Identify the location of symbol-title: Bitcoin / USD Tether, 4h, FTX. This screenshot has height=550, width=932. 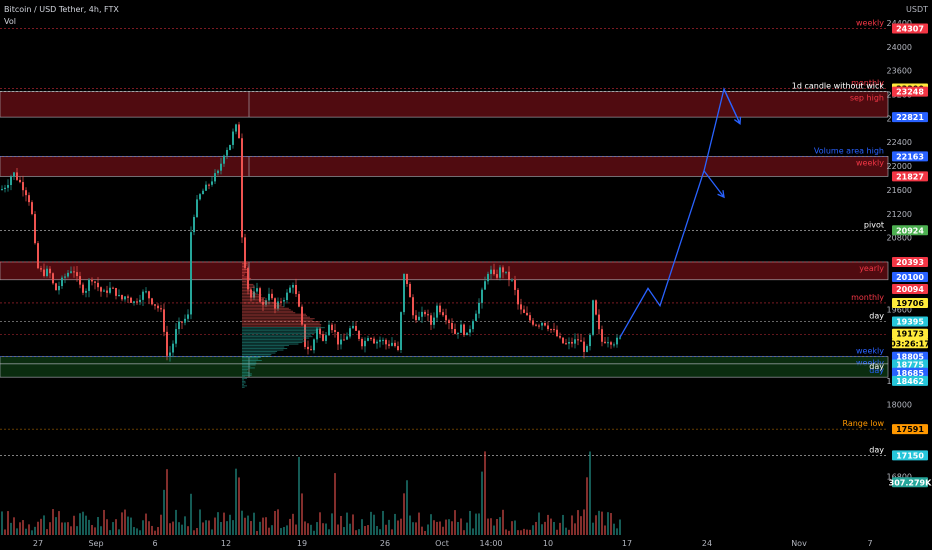
(61, 9).